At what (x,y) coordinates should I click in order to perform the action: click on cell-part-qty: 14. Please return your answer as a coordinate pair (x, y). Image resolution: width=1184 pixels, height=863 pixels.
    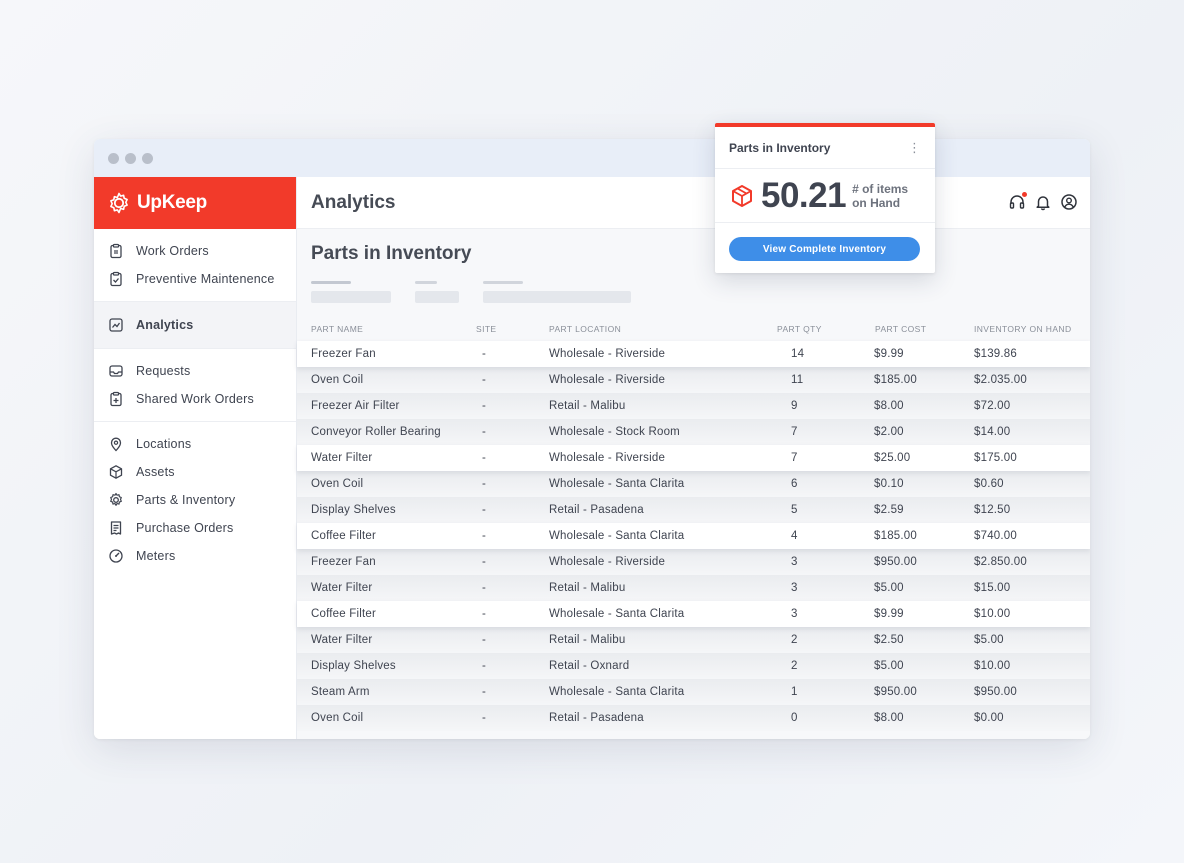
    Looking at the image, I should click on (798, 354).